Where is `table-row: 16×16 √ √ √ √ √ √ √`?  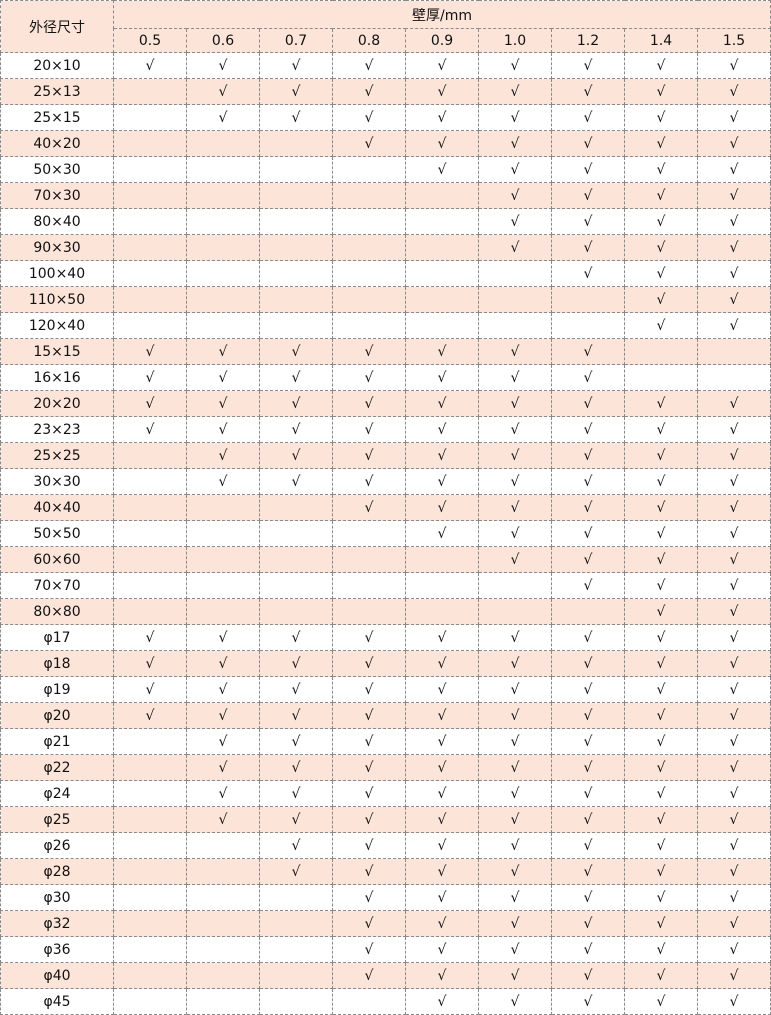 table-row: 16×16 √ √ √ √ √ √ √ is located at coordinates (385, 377).